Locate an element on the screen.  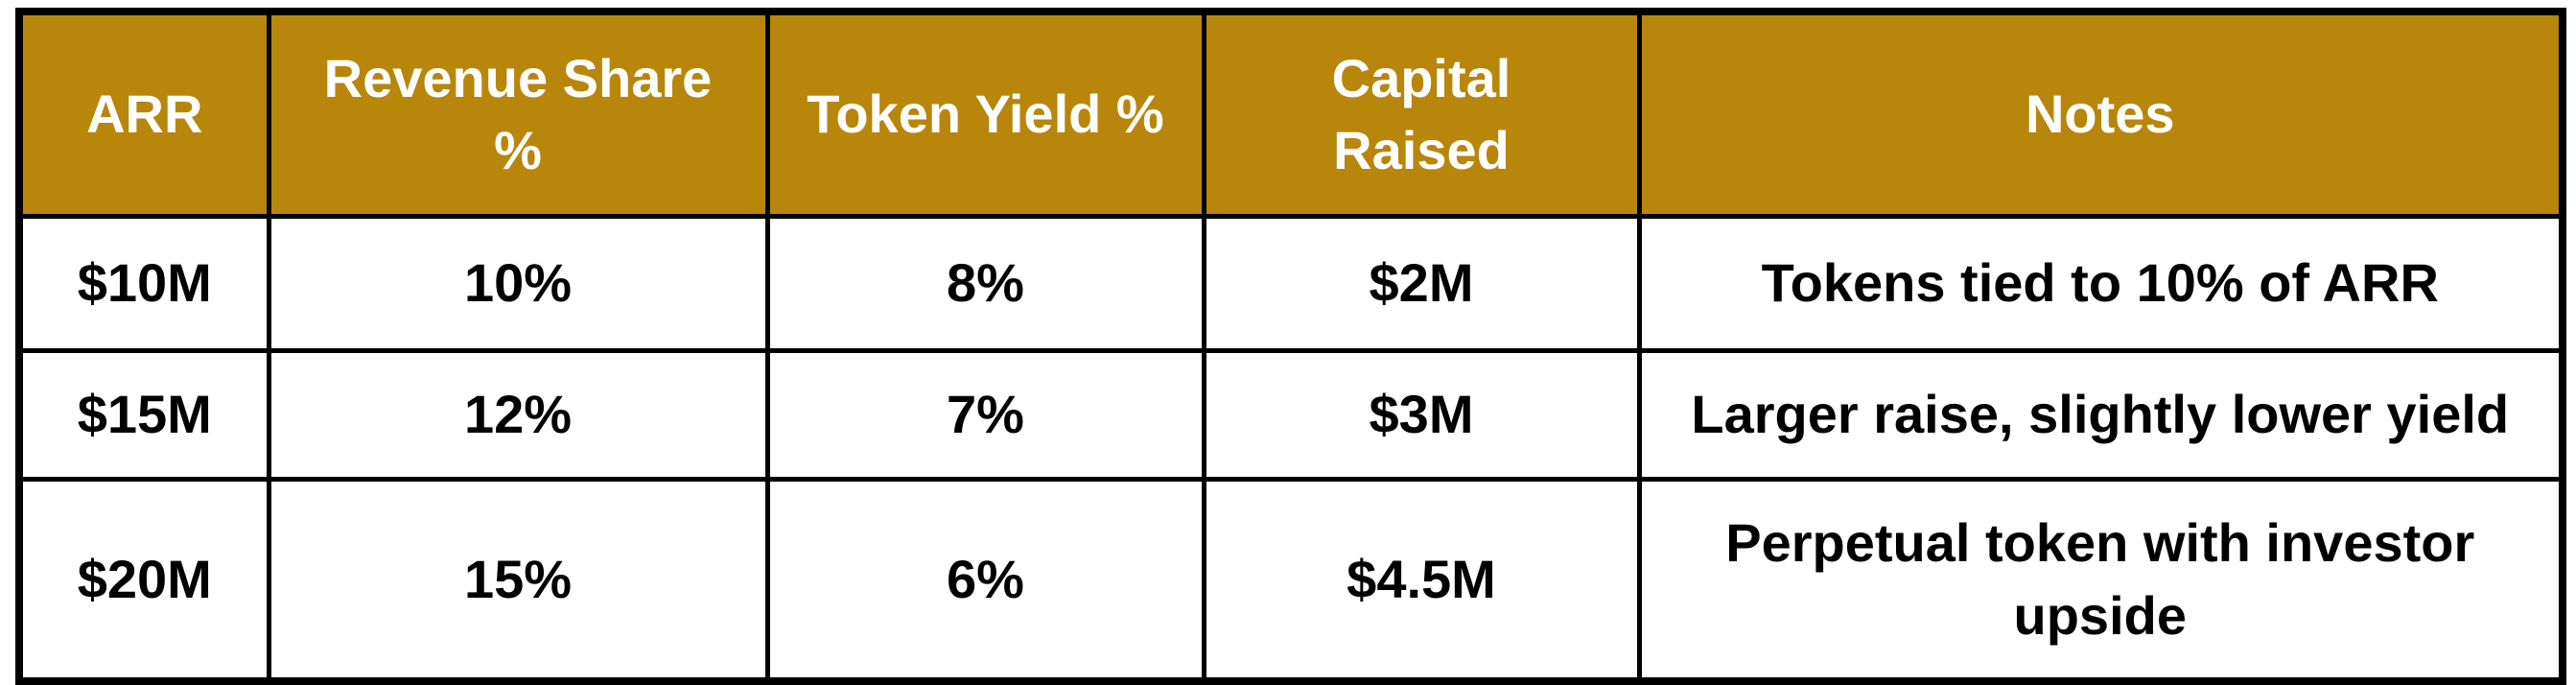
cell-row0-revenue-share: 10% is located at coordinates (518, 283).